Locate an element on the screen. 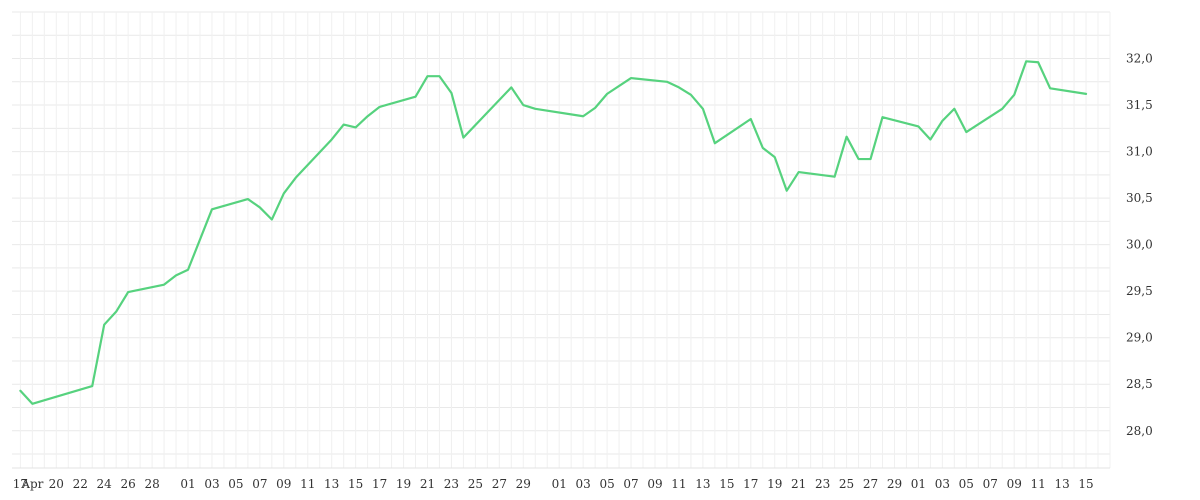  x-tick-label: 20 is located at coordinates (56, 484).